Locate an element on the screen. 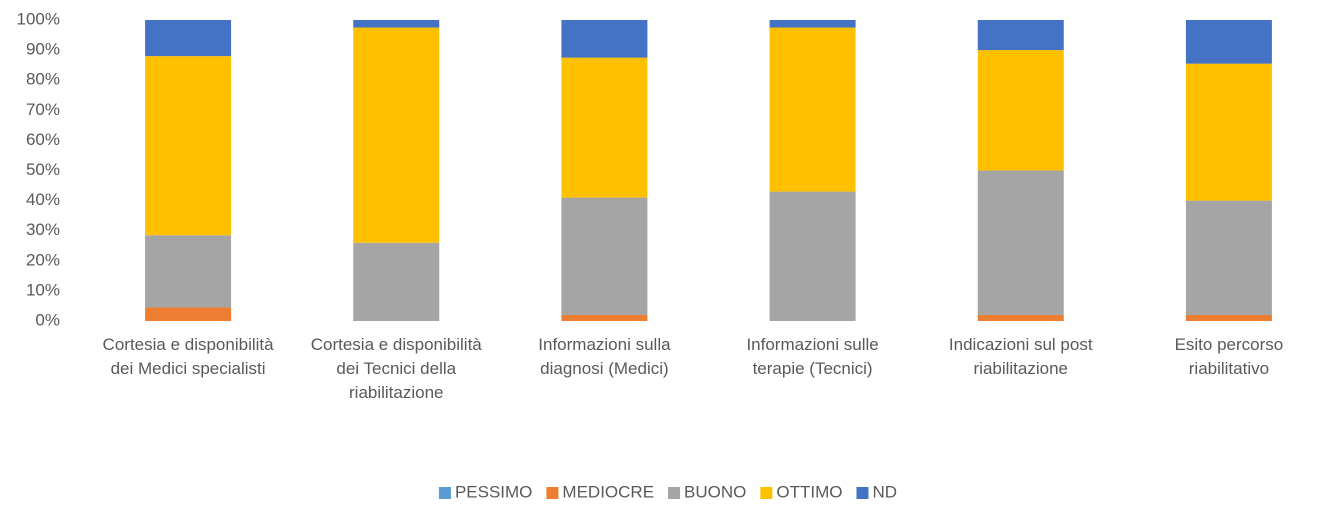 The height and width of the screenshot is (506, 1336). y-tick-label: 30% is located at coordinates (43, 229).